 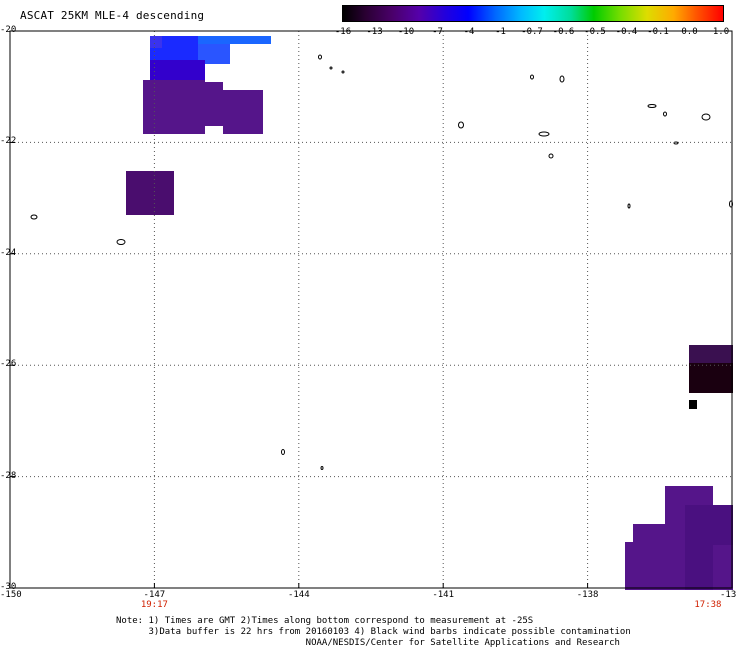 I want to click on color-scale-tick-label: 0.0, so click(x=689, y=32).